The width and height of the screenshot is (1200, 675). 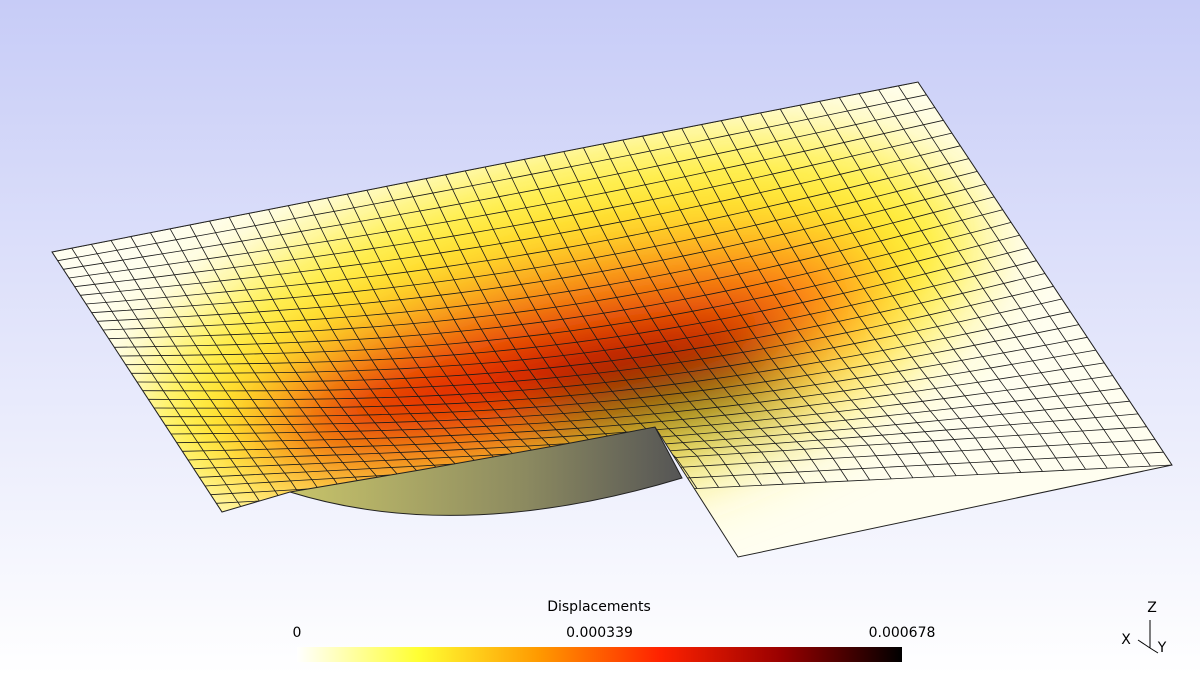 What do you see at coordinates (1126, 640) in the screenshot?
I see `axis-label-x: X` at bounding box center [1126, 640].